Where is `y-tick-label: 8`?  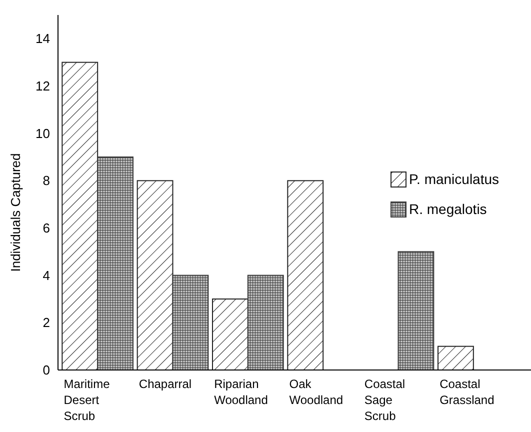 y-tick-label: 8 is located at coordinates (46, 180).